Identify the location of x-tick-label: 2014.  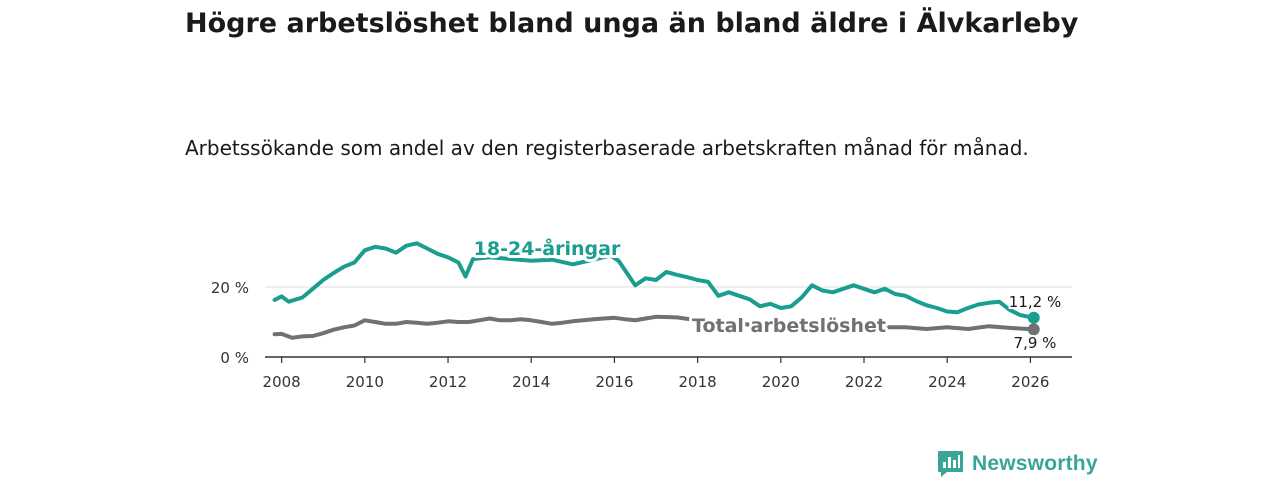
(531, 382).